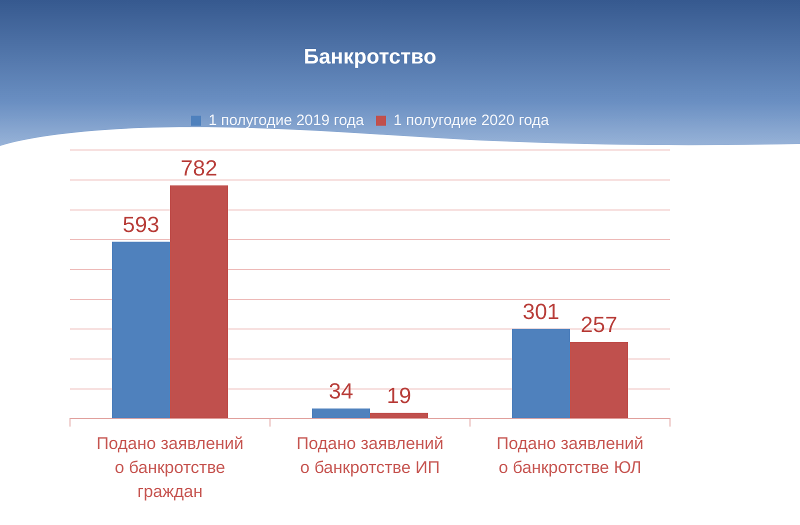  What do you see at coordinates (286, 120) in the screenshot?
I see `legend-label: 1 полугодие 2019 года` at bounding box center [286, 120].